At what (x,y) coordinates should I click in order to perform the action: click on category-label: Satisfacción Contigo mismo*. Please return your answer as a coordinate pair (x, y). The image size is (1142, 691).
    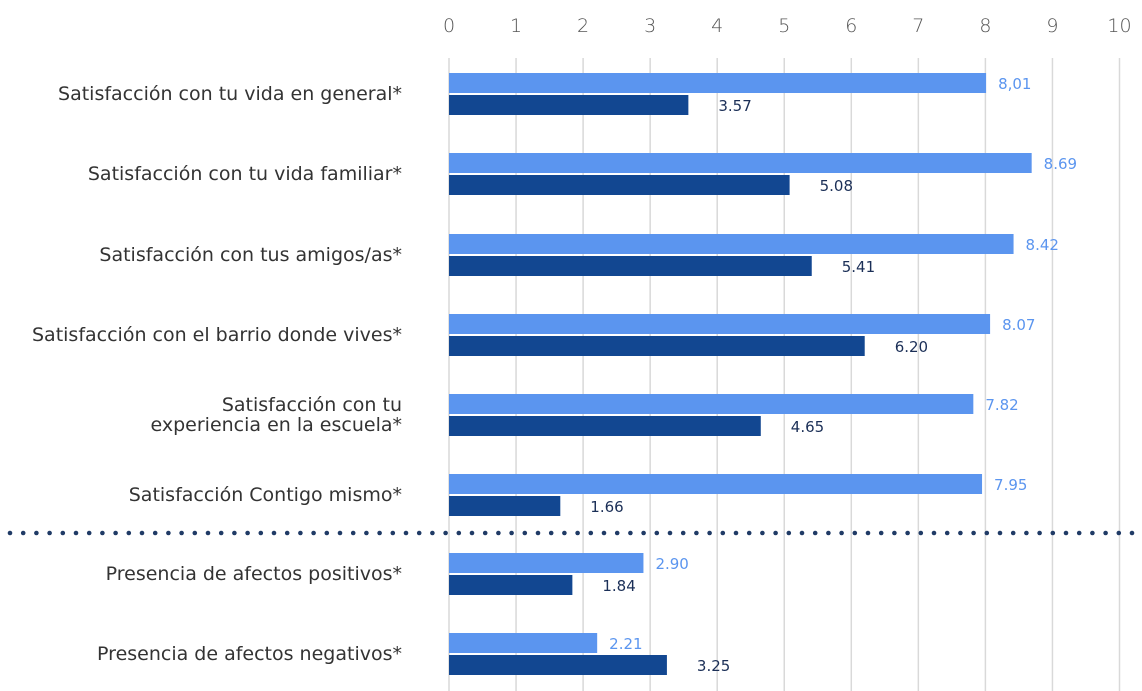
    Looking at the image, I should click on (265, 495).